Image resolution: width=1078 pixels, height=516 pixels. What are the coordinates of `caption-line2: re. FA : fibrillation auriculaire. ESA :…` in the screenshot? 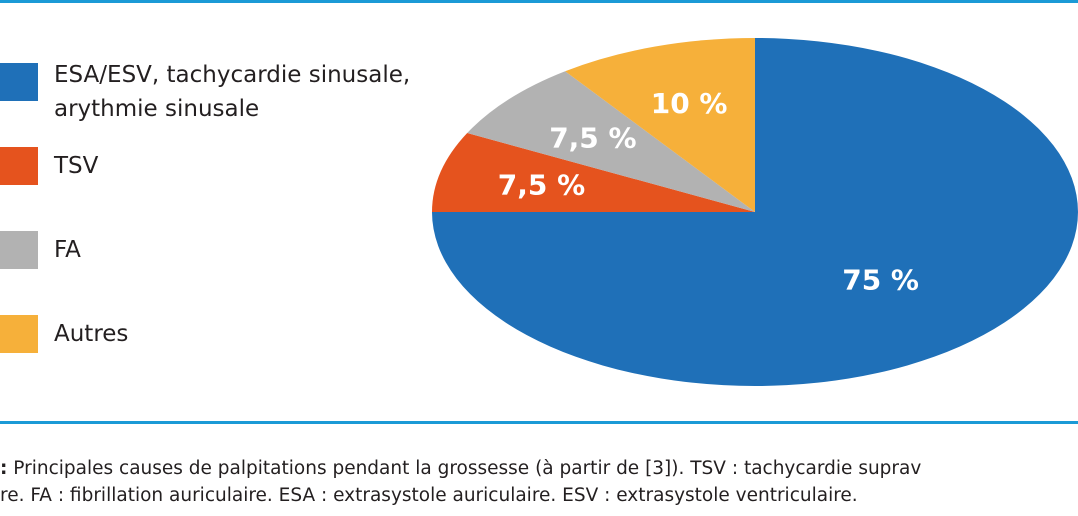 It's located at (429, 495).